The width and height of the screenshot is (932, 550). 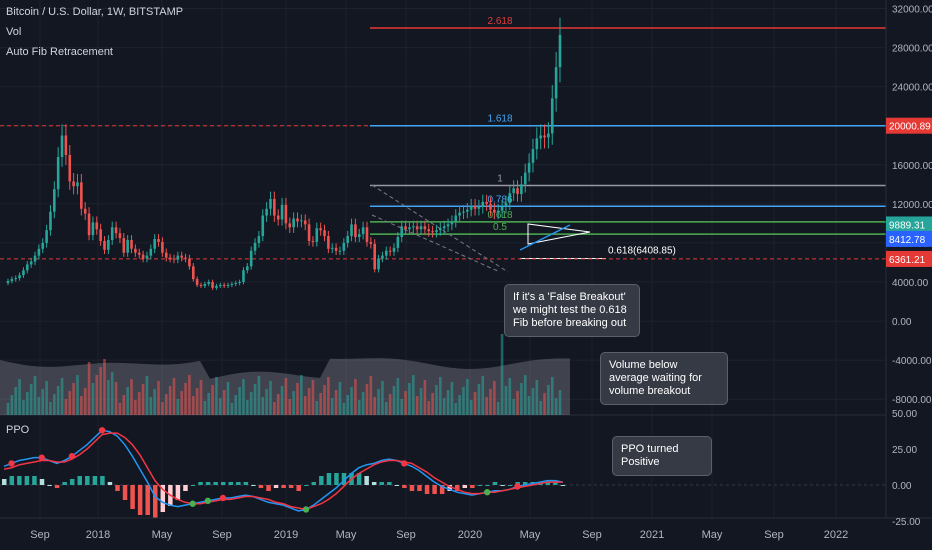 I want to click on time-tick-label-8: May, so click(x=530, y=535).